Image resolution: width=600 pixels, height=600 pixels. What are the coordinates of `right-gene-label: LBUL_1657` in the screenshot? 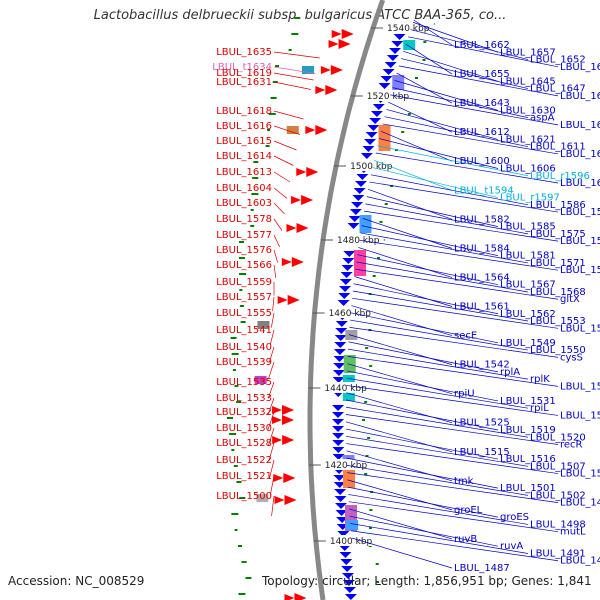 It's located at (528, 52).